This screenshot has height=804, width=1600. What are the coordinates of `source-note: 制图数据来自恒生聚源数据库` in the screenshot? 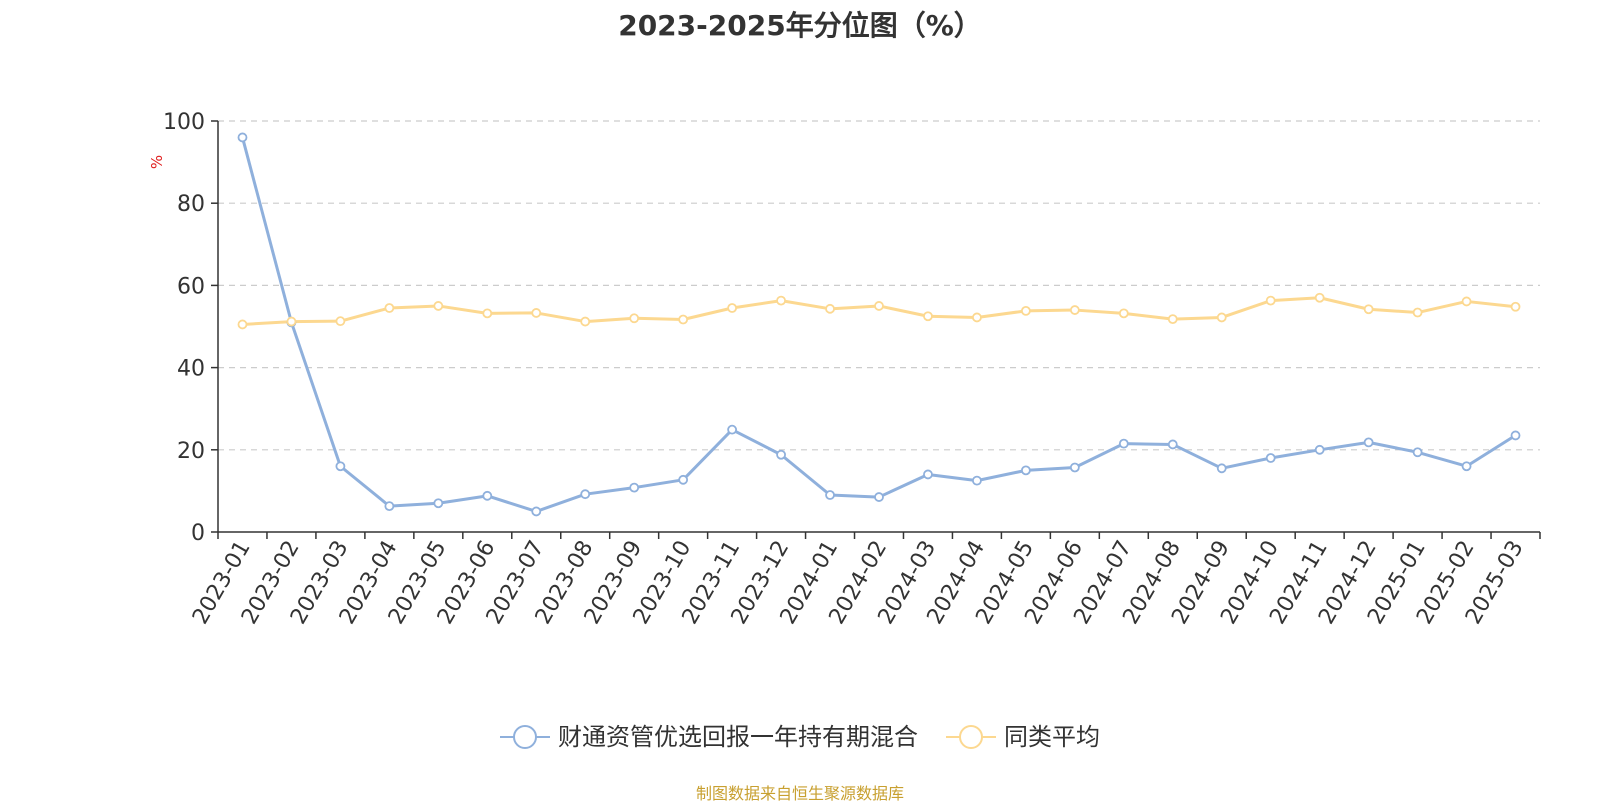 It's located at (799, 793).